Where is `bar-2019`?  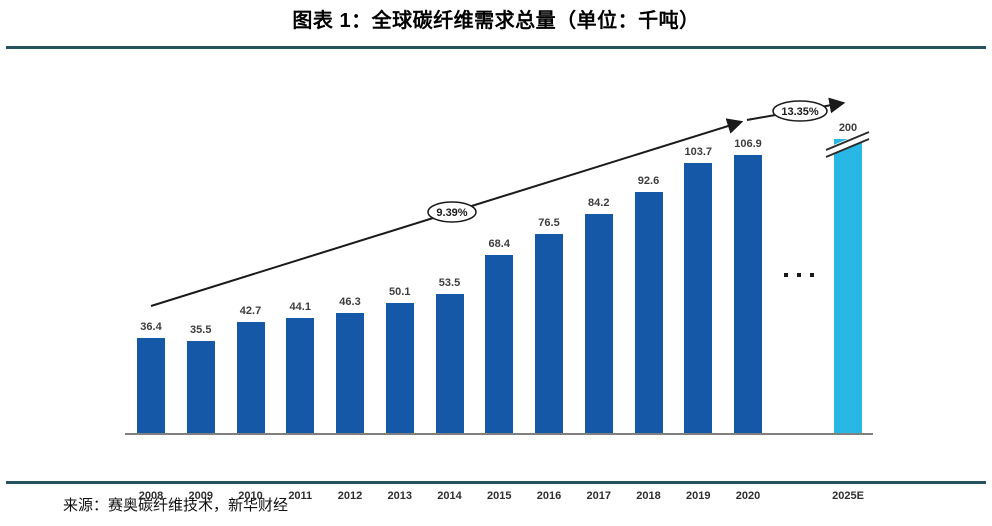
bar-2019 is located at coordinates (698, 298).